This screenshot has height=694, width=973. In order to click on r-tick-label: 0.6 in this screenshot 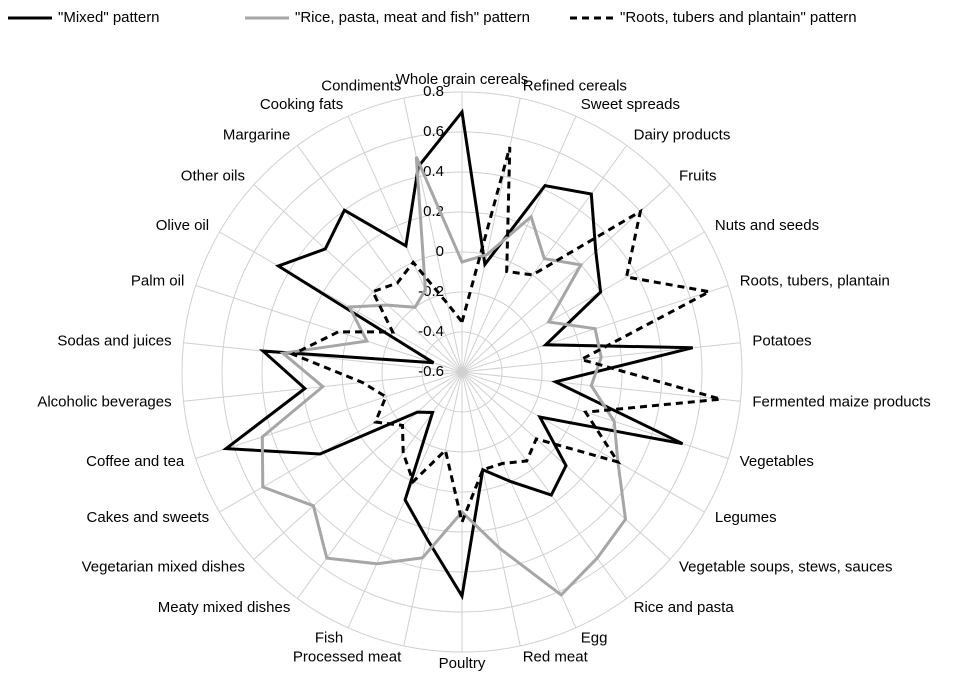, I will do `click(433, 131)`.